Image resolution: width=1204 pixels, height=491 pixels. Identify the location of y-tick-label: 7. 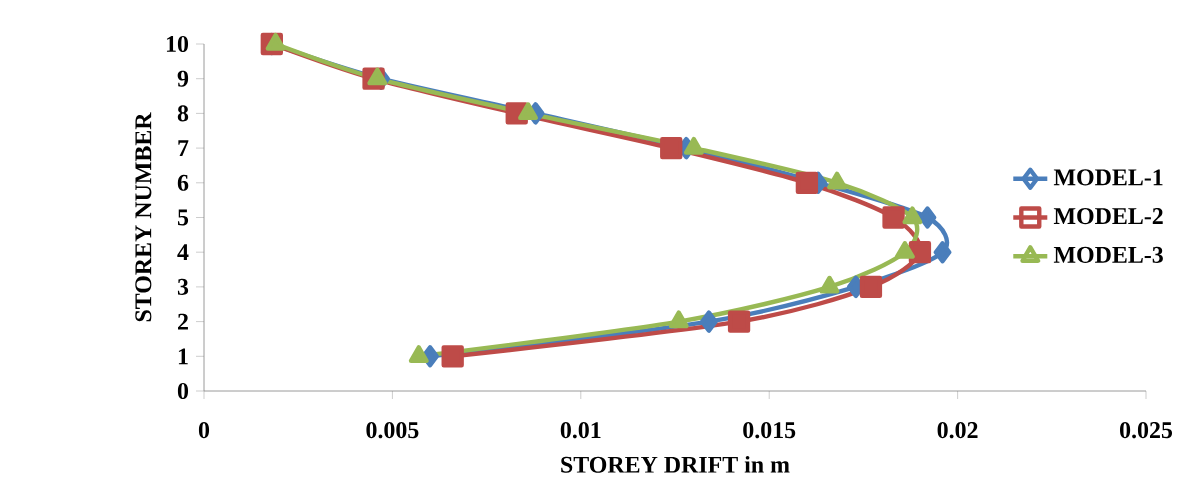
(183, 148).